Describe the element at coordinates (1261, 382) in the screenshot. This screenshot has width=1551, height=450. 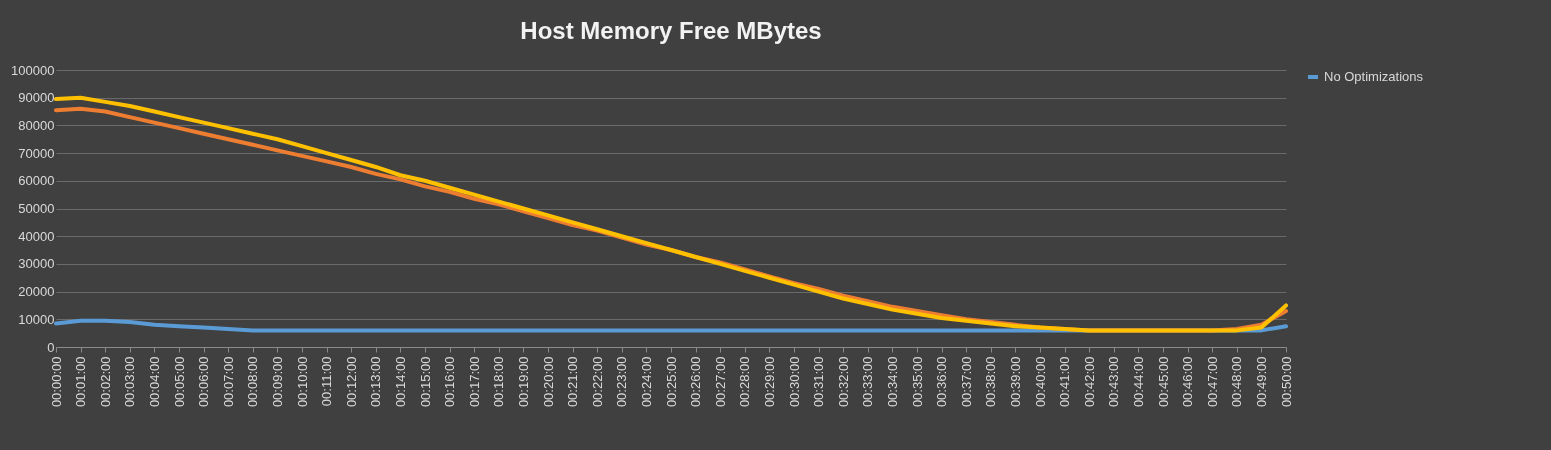
I see `x-tick-label: 00:49:00` at that location.